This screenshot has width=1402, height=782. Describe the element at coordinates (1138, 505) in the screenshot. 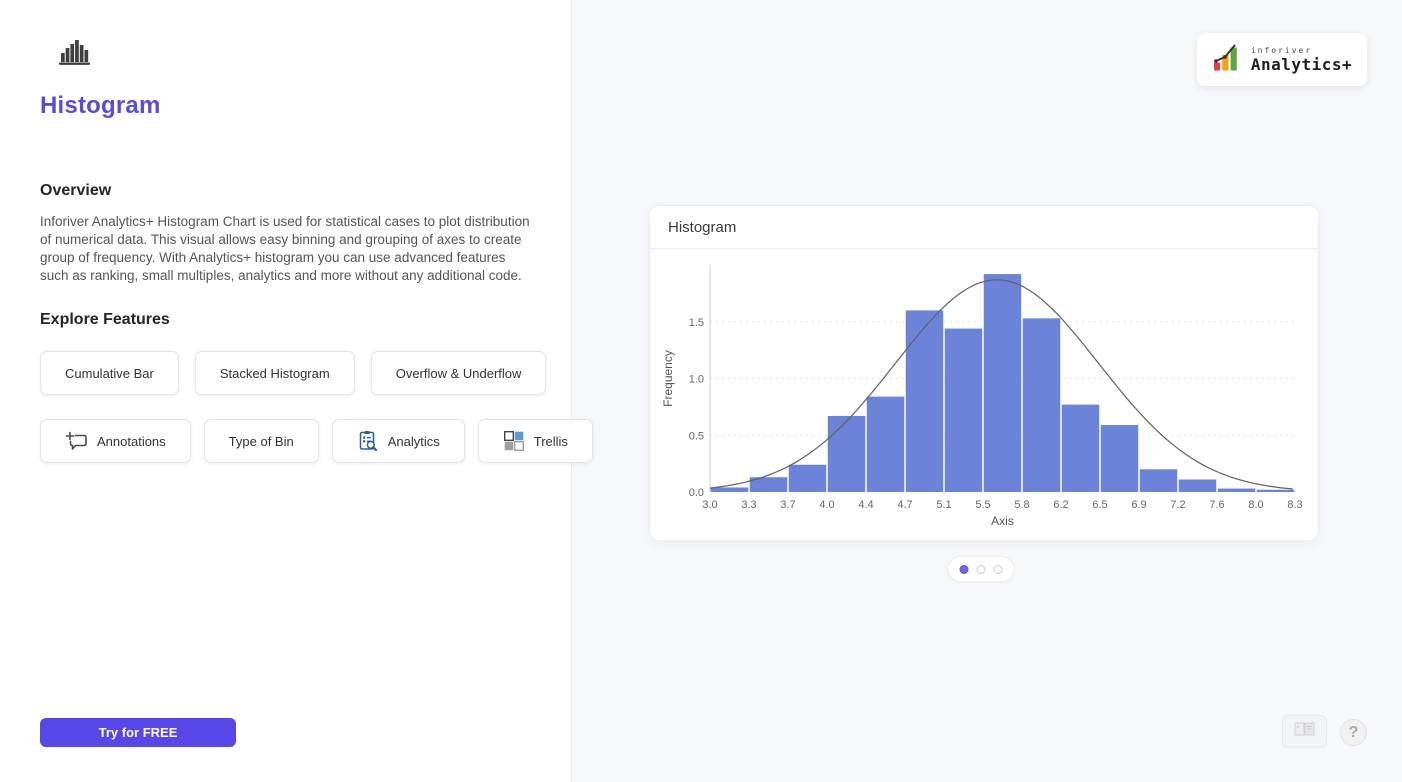

I see `svg-text: 6.9` at that location.